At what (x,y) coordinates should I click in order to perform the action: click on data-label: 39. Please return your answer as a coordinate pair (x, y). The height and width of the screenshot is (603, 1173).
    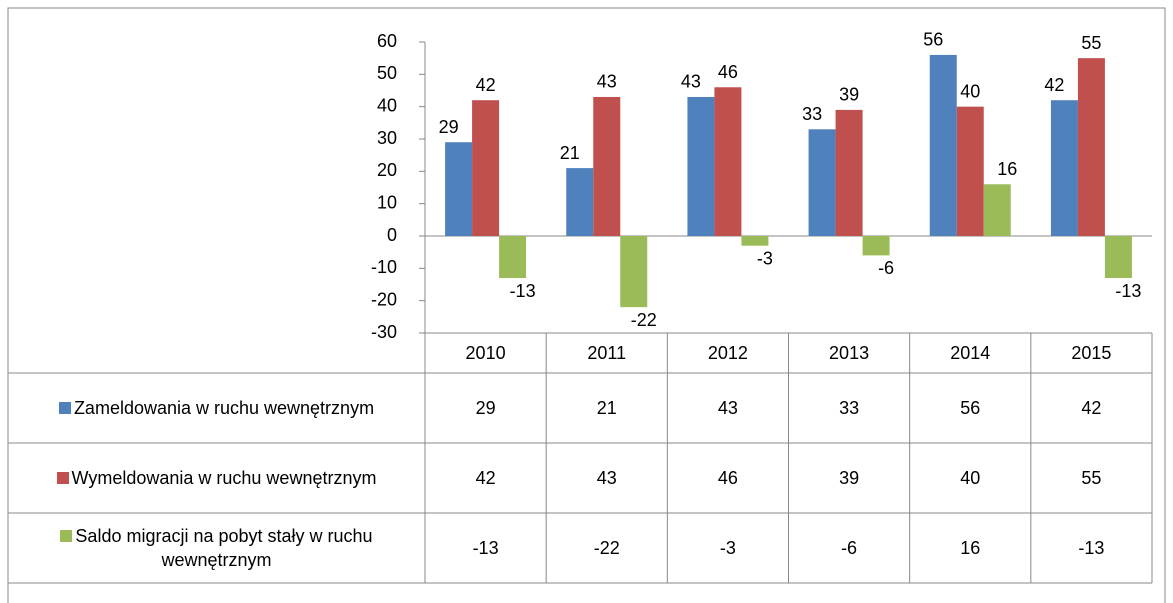
    Looking at the image, I should click on (849, 95).